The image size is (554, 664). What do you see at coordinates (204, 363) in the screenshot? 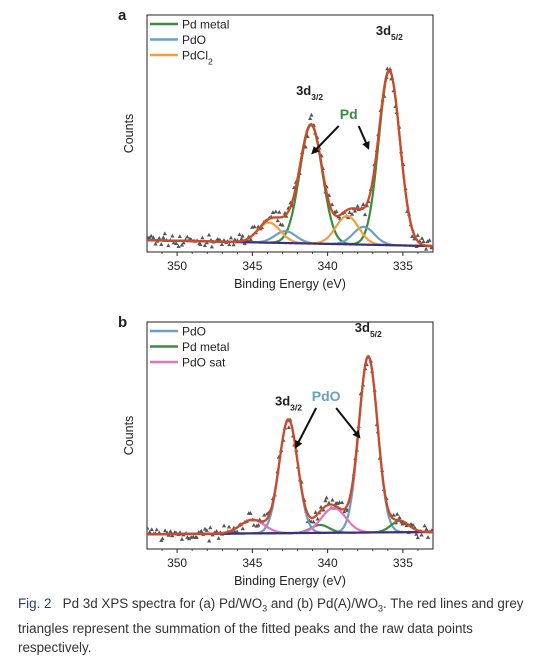
I see `legend-label-pdo_sat: PdO sat` at bounding box center [204, 363].